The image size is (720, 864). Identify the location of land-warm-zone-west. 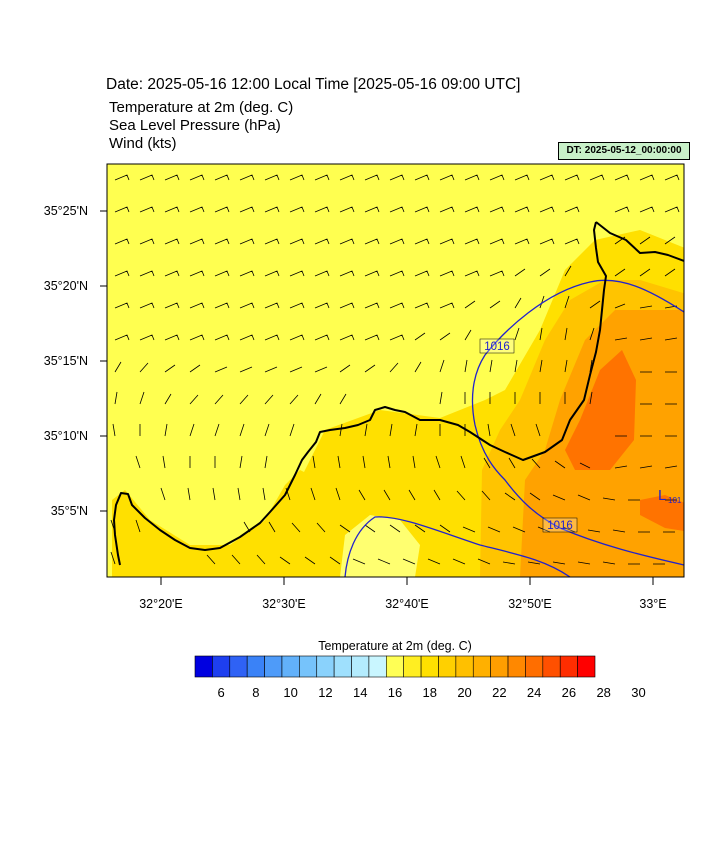
(216, 523).